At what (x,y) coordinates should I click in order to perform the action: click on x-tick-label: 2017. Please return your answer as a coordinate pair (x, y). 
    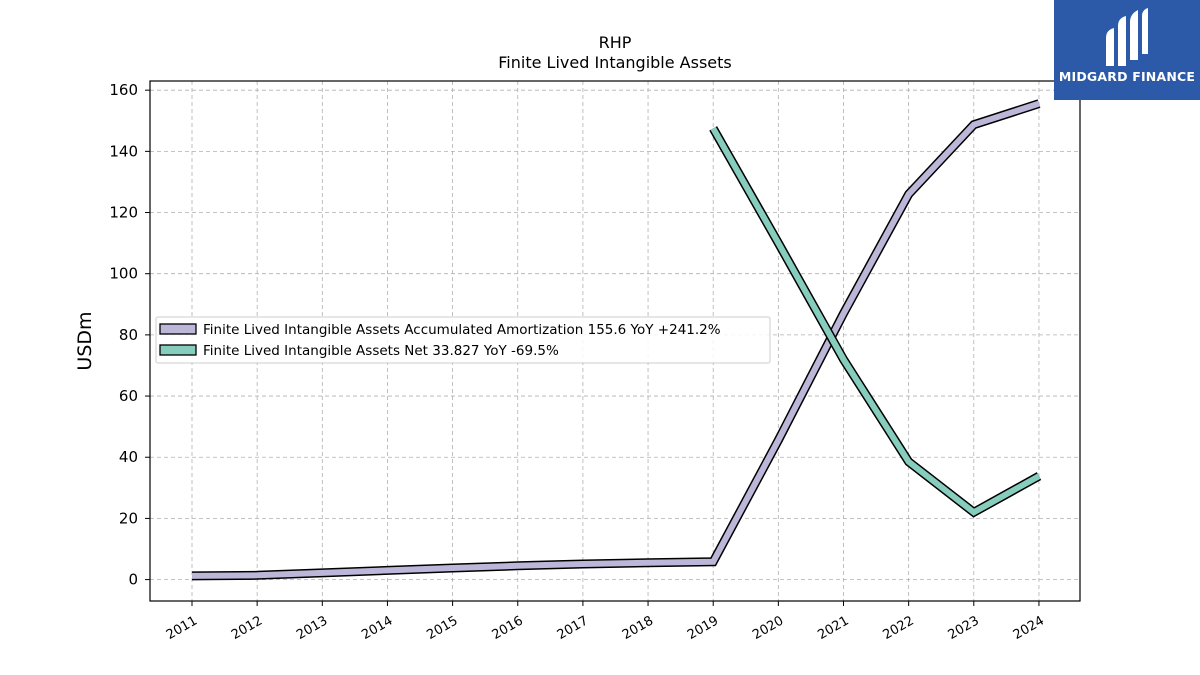
    Looking at the image, I should click on (573, 628).